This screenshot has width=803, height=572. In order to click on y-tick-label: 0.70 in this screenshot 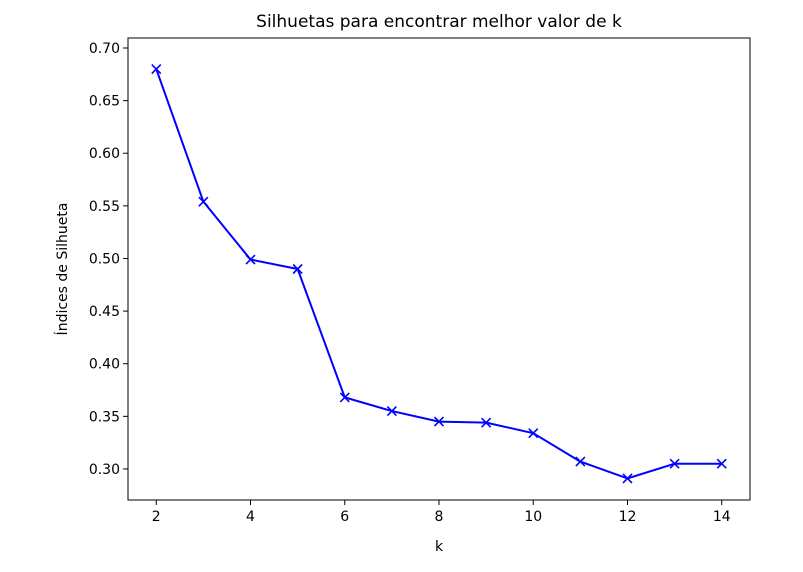, I will do `click(104, 49)`.